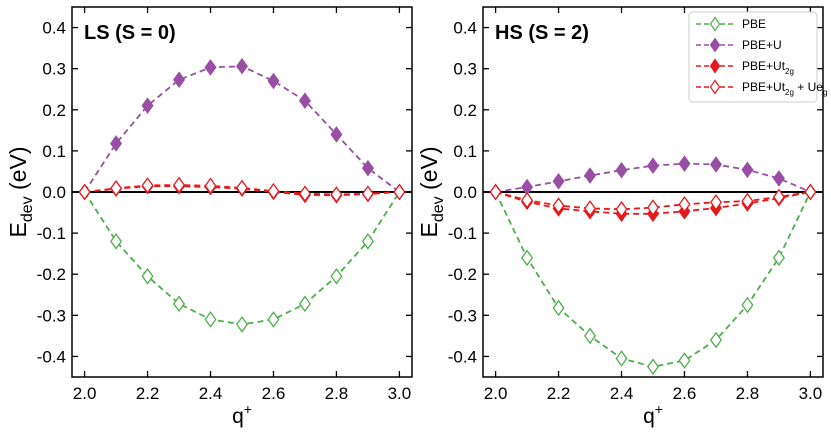 This screenshot has height=435, width=831. Describe the element at coordinates (745, 67) in the screenshot. I see `legend-entry: PBE+Ut2g` at that location.